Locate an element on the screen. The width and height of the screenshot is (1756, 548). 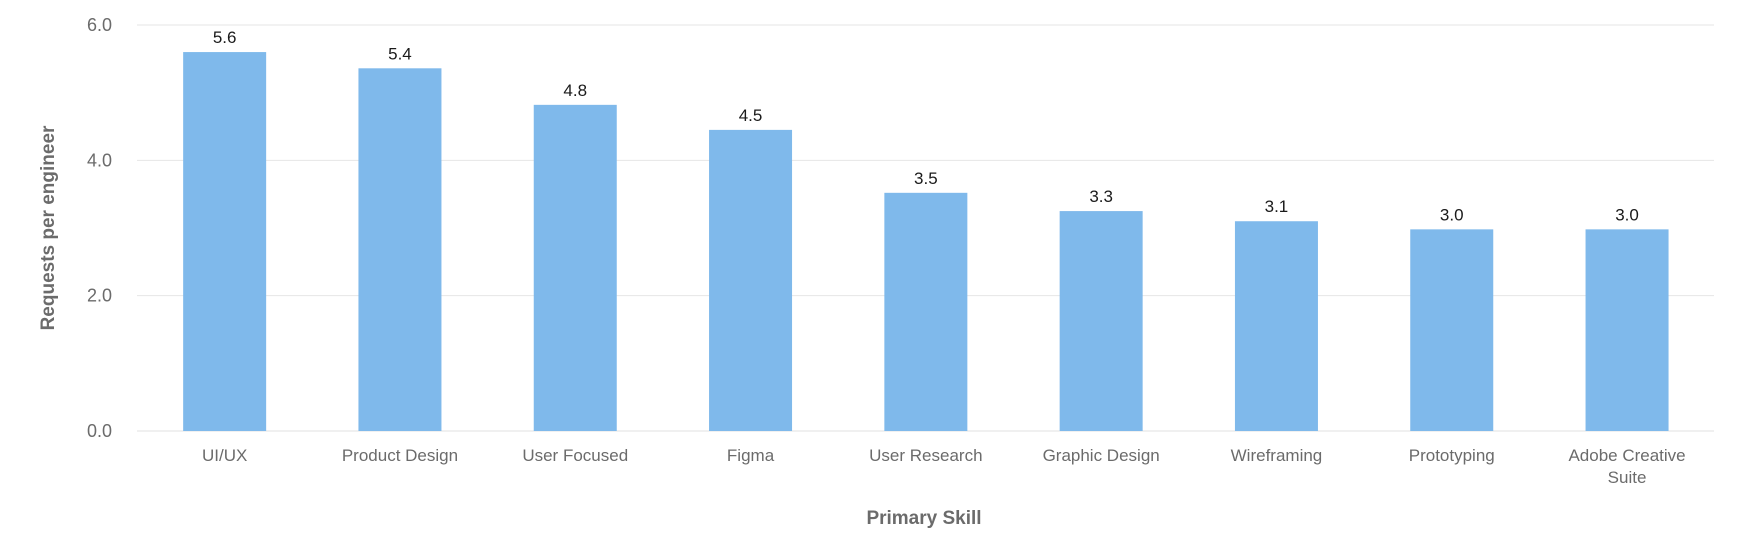
data-label: 3.1 is located at coordinates (1277, 206).